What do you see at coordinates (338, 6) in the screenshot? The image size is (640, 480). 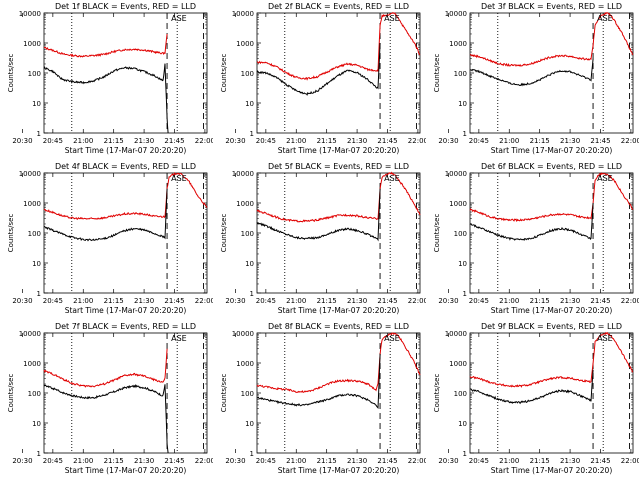 I see `chart-title: Det 2f BLACK = Events, RED = LLD` at bounding box center [338, 6].